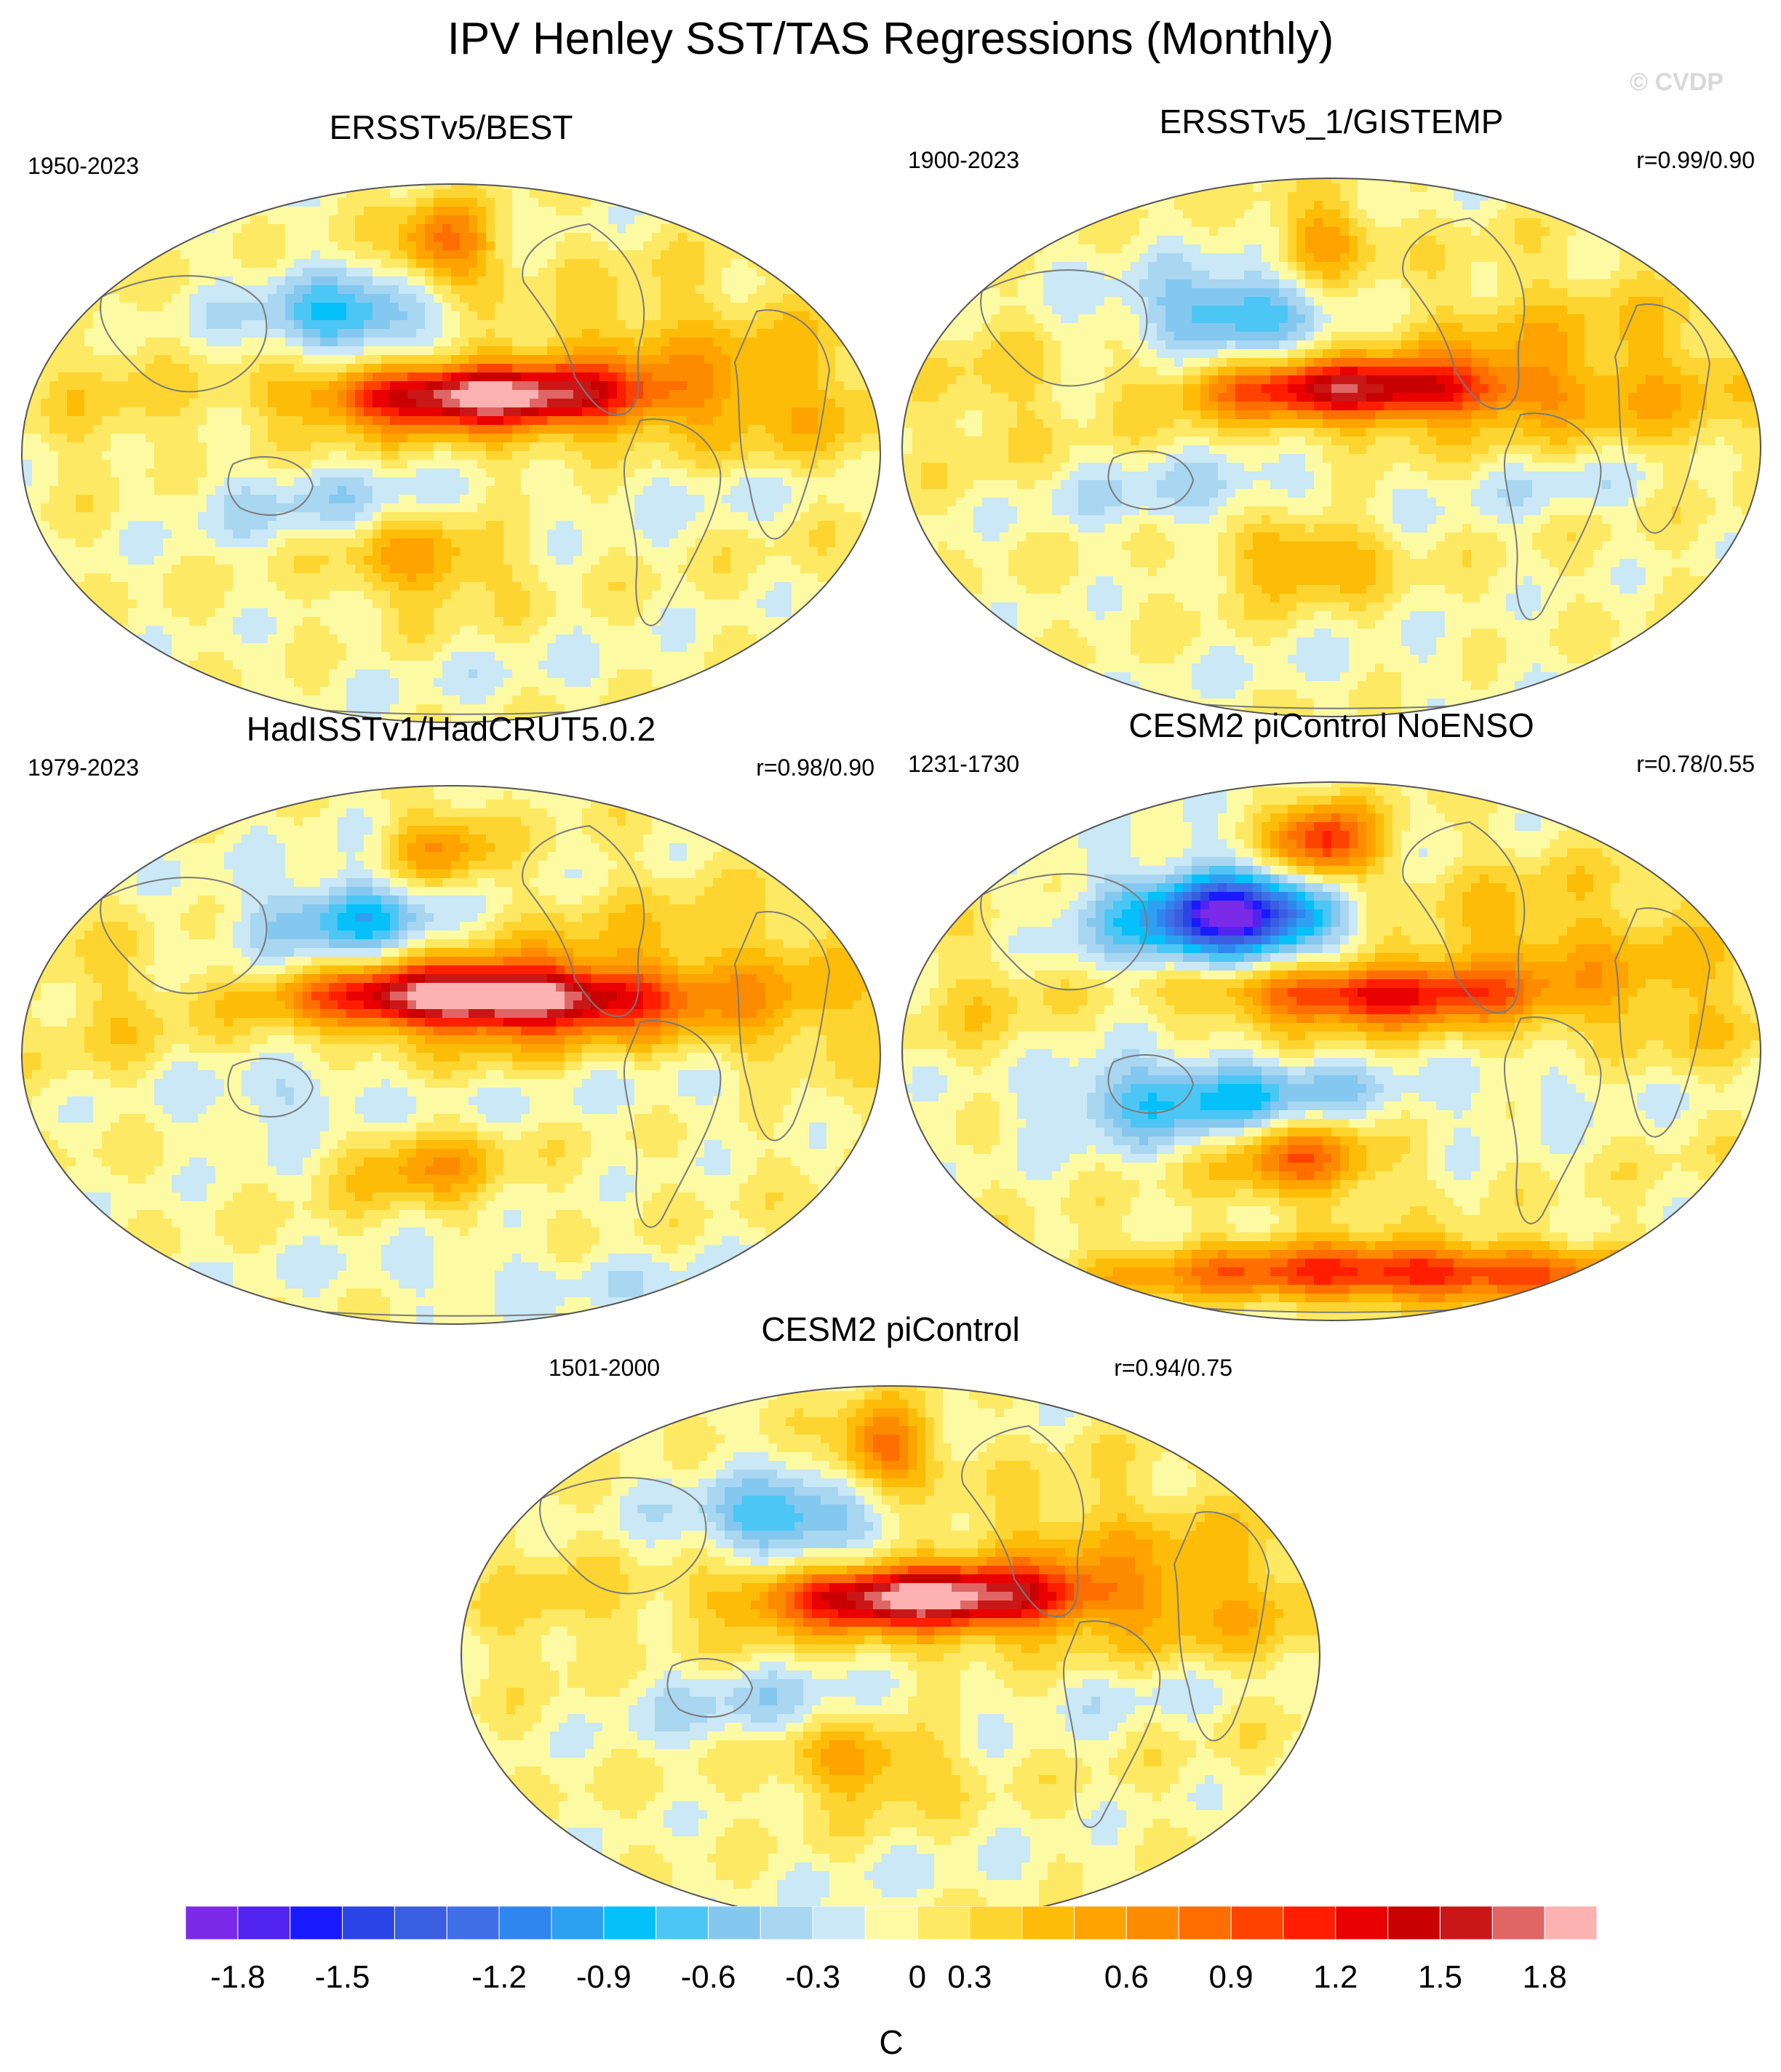 The image size is (1781, 2072). Describe the element at coordinates (1126, 1977) in the screenshot. I see `colorbar-tick-label: 0.6` at that location.